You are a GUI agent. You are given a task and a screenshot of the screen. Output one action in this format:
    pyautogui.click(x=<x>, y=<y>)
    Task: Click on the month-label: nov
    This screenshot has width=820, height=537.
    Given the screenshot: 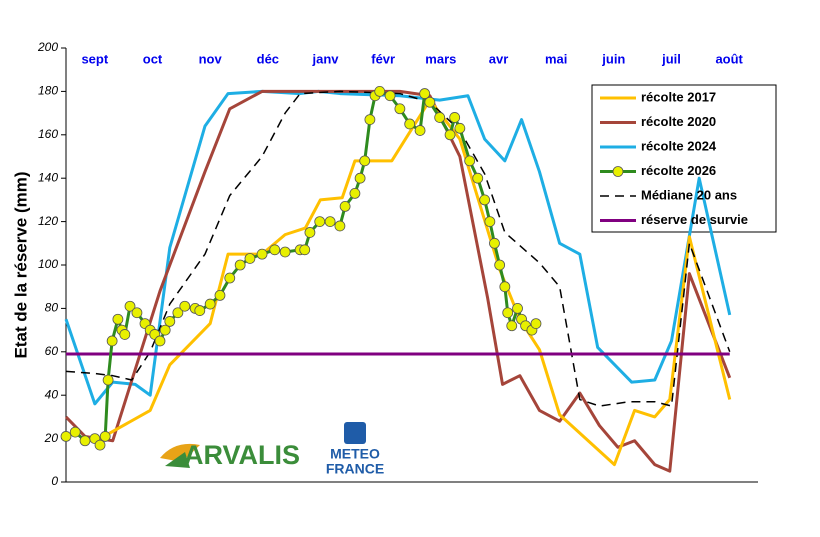 What is the action you would take?
    pyautogui.click(x=211, y=58)
    